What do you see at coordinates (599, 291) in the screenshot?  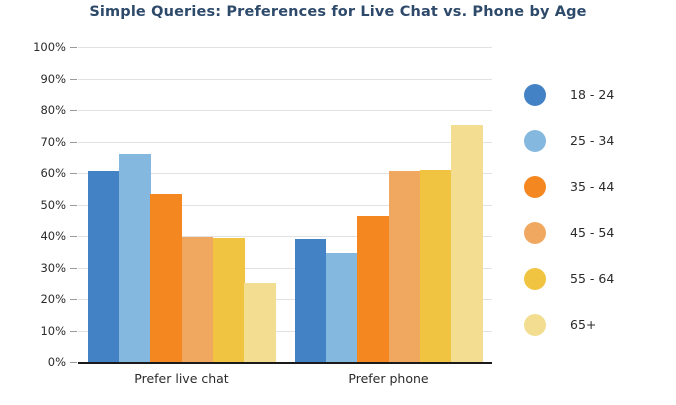 I see `legend-item: 55 - 64` at bounding box center [599, 291].